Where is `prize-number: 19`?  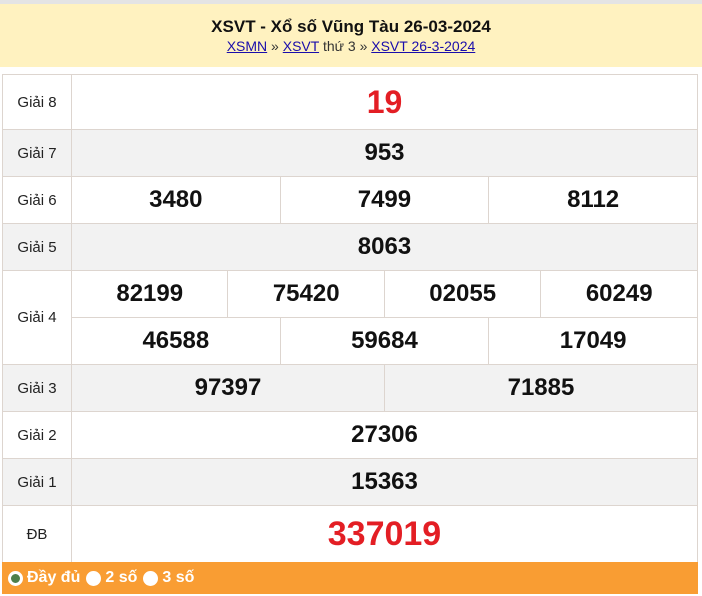
prize-number: 19 is located at coordinates (384, 102).